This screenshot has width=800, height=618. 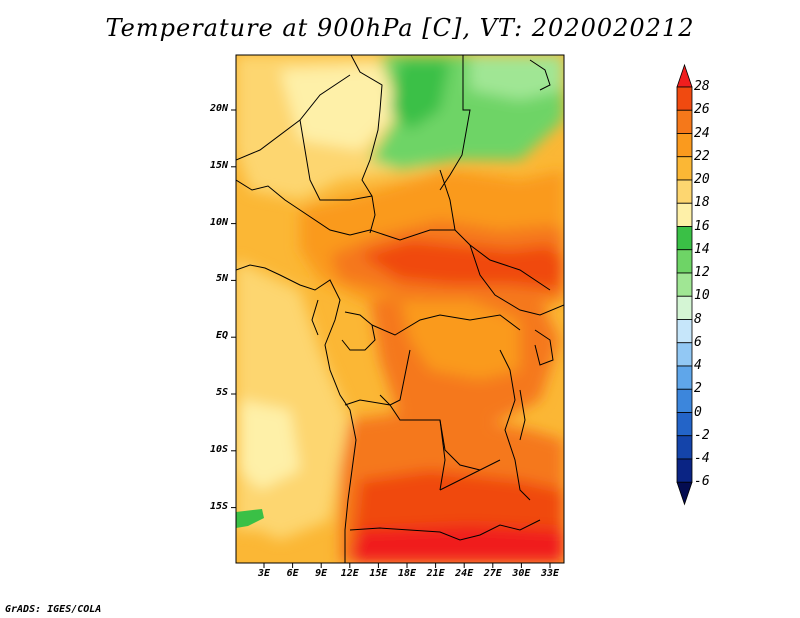 I want to click on colorbar-label: 12, so click(x=702, y=272).